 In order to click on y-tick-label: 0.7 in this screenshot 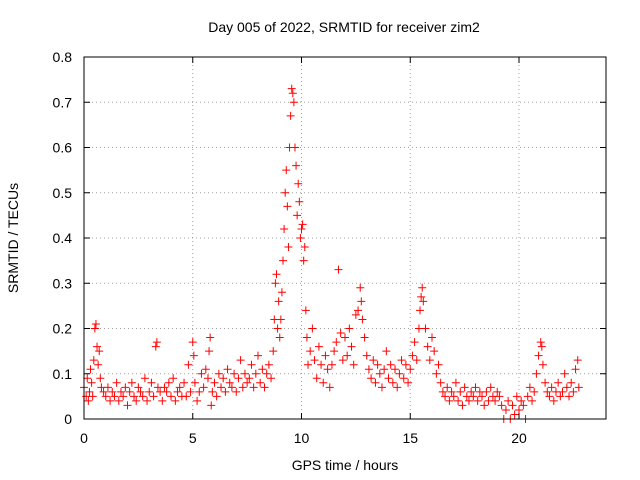, I will do `click(63, 102)`.